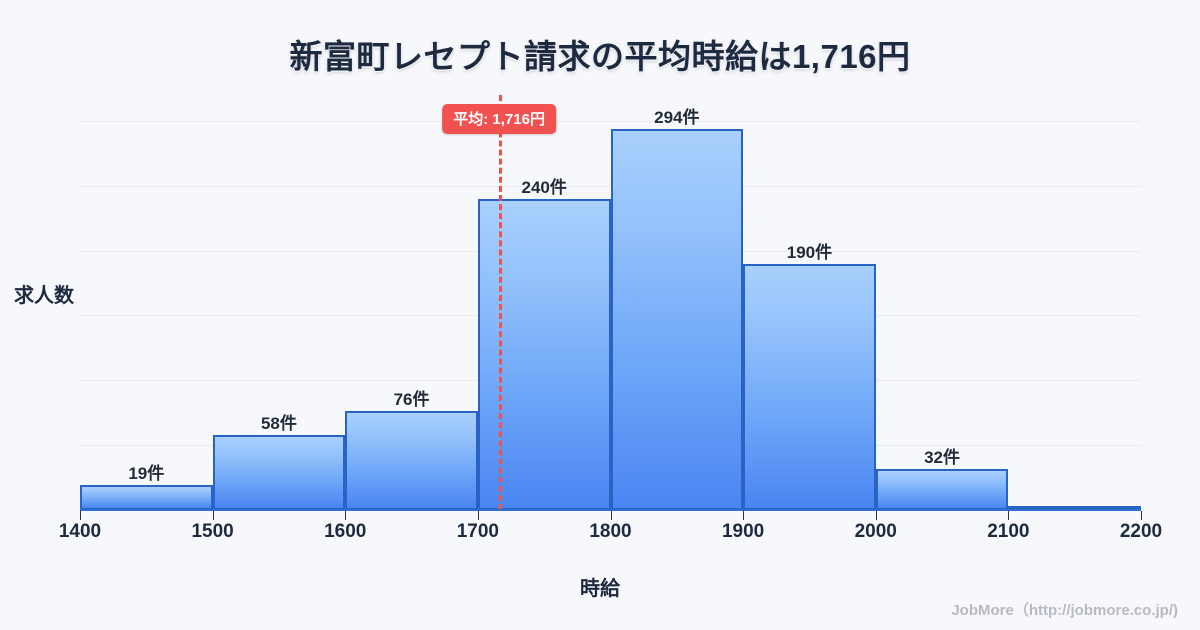 The width and height of the screenshot is (1200, 630). Describe the element at coordinates (942, 457) in the screenshot. I see `bar-value-label: 32件` at that location.